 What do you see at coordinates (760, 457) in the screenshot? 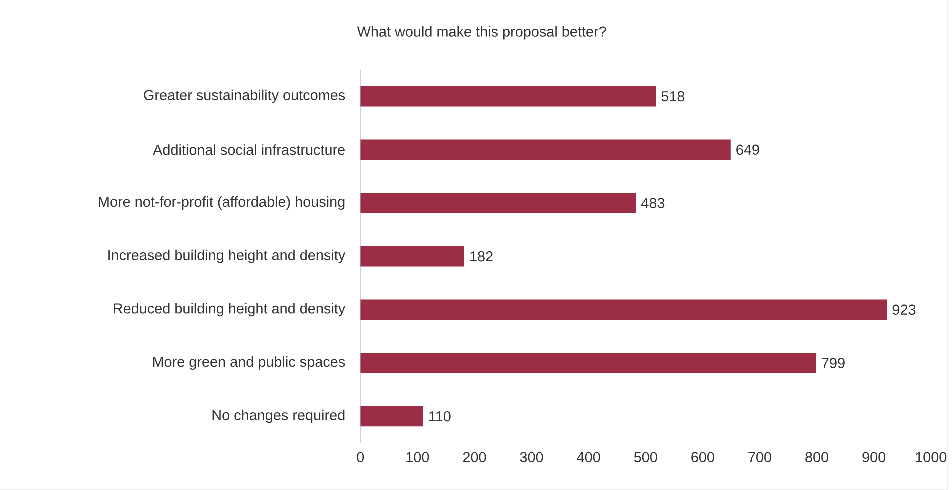
I see `x-tick-label: 700` at bounding box center [760, 457].